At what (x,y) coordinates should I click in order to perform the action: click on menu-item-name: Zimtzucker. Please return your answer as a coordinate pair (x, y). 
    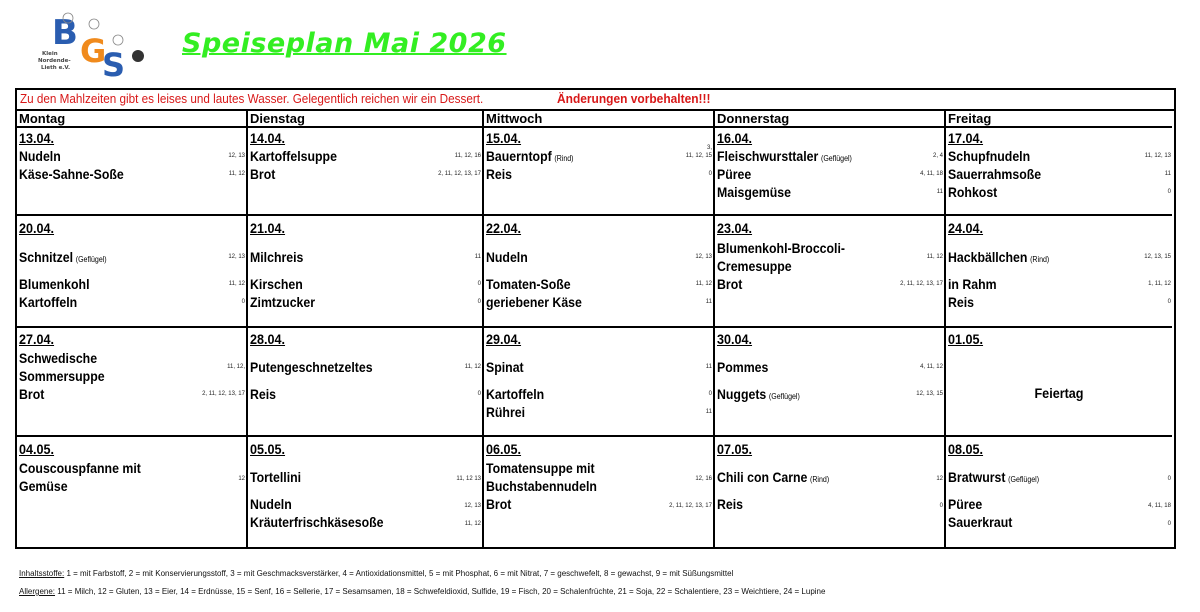
    Looking at the image, I should click on (283, 302).